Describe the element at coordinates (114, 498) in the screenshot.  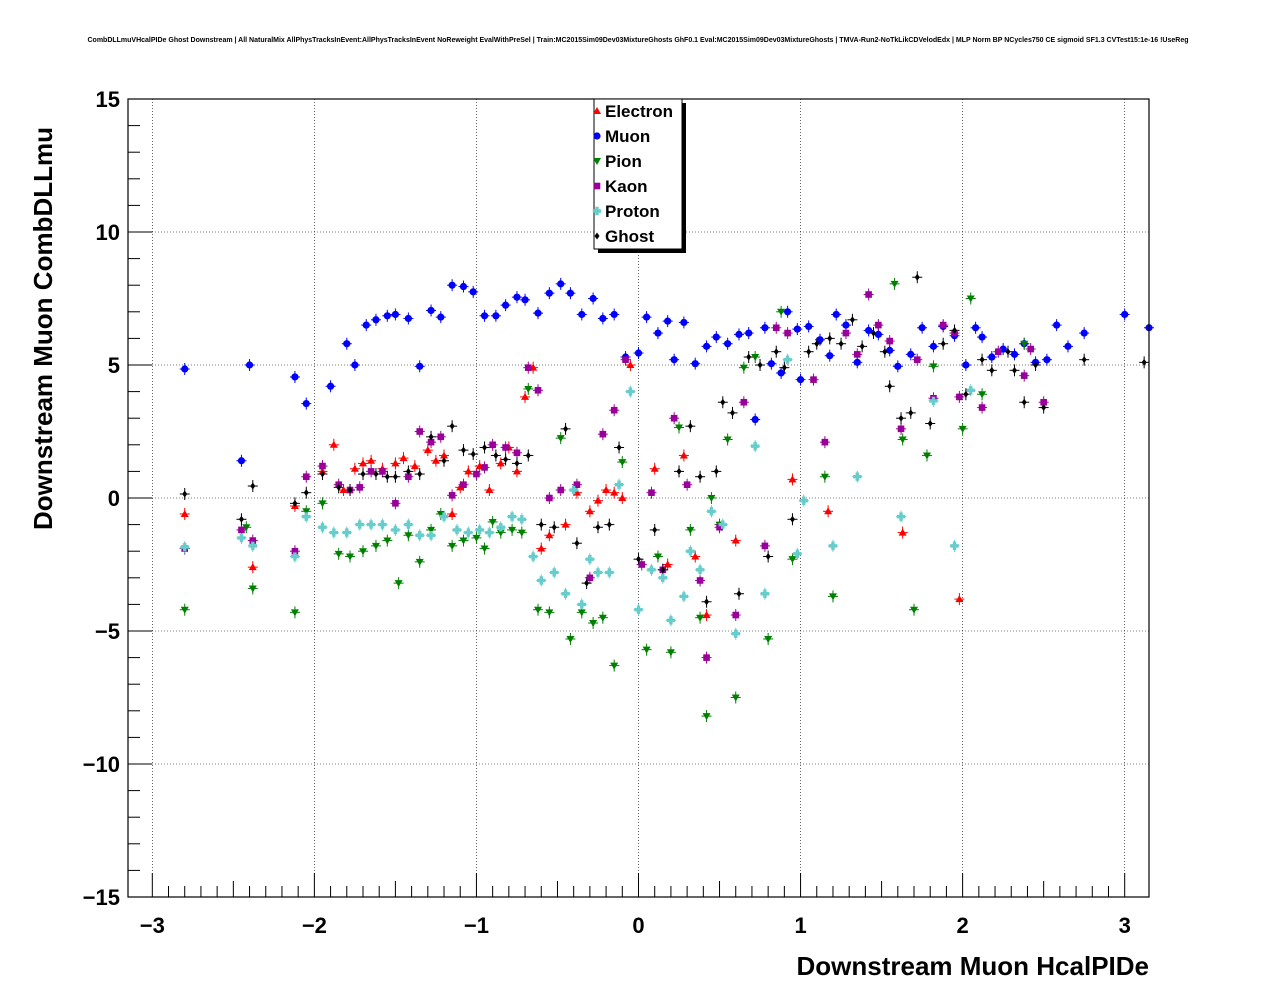
I see `y-tick-label: 0` at that location.